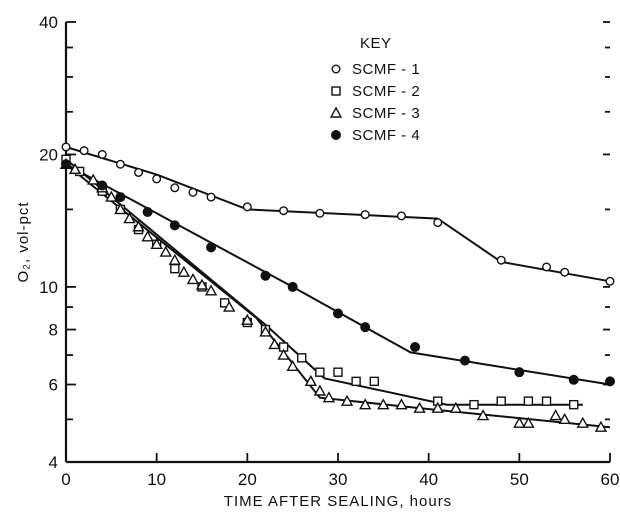  I want to click on y-axis-title: O₂, vol-pct, so click(23, 241).